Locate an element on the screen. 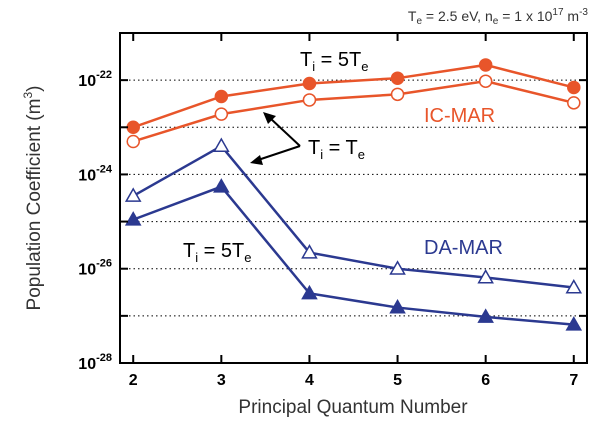 The image size is (603, 425). annotation-da-mar: DA-MAR is located at coordinates (463, 248).